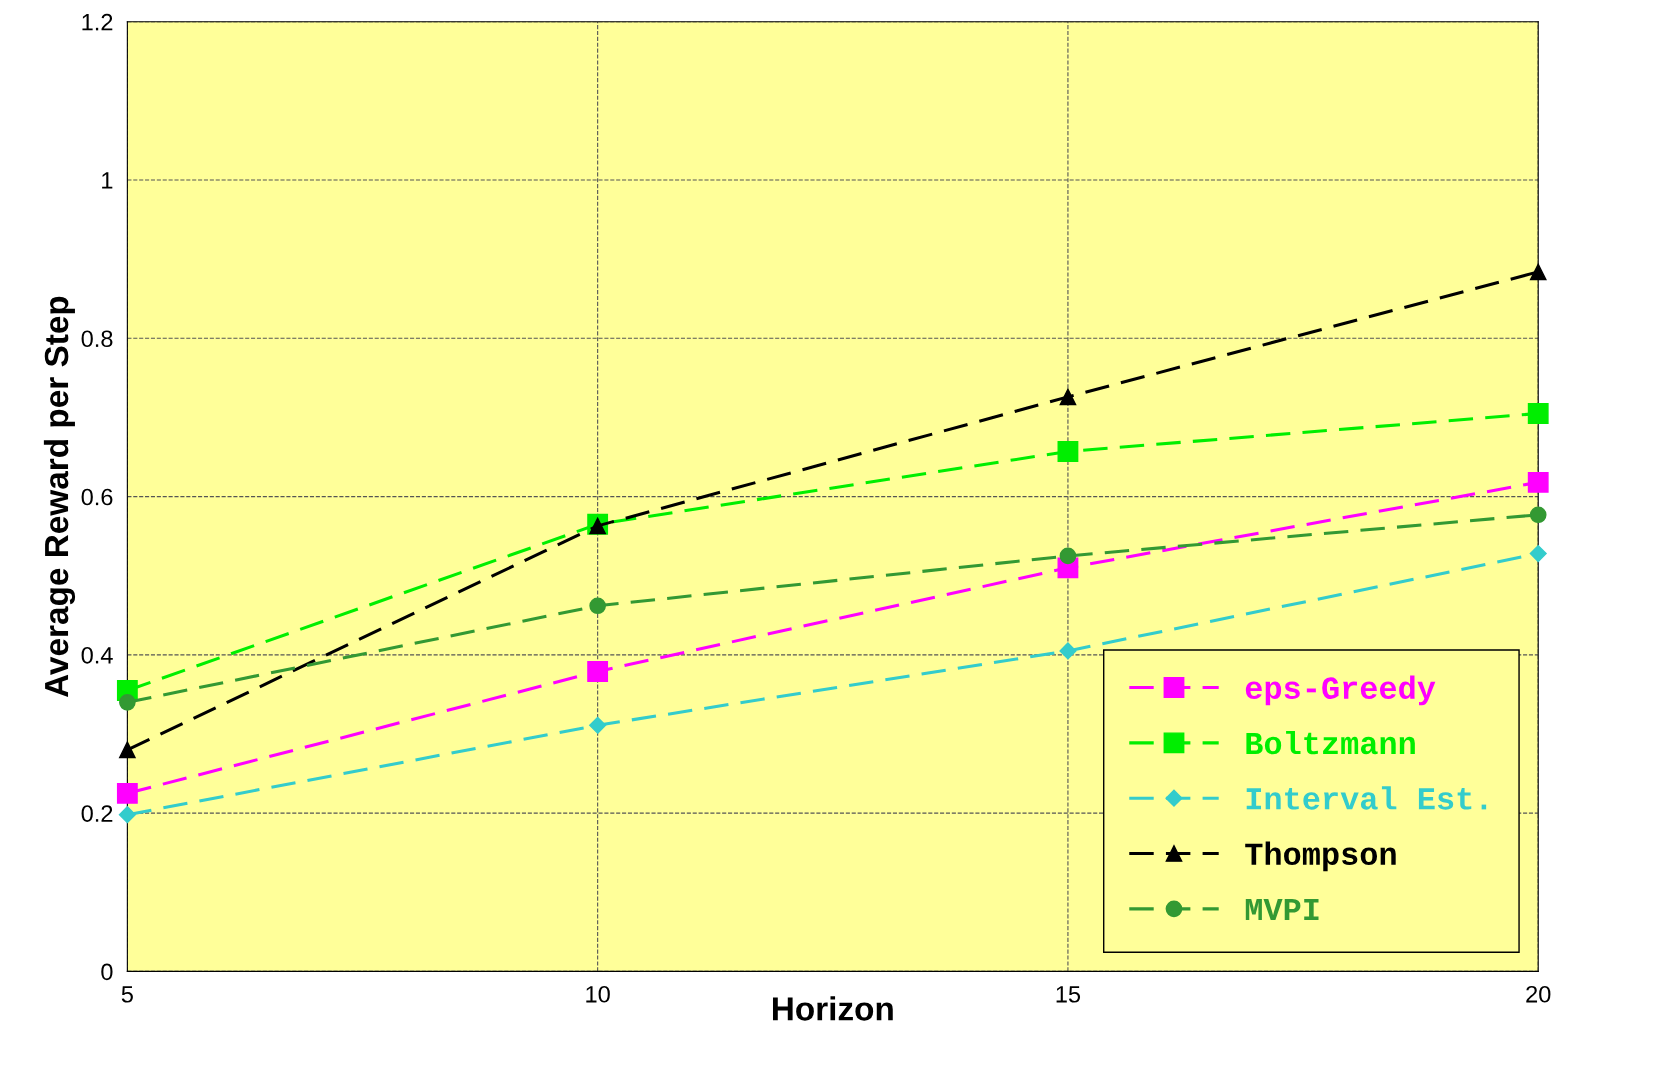 The height and width of the screenshot is (1089, 1654). What do you see at coordinates (97, 22) in the screenshot?
I see `y-tick-label: 1.2` at bounding box center [97, 22].